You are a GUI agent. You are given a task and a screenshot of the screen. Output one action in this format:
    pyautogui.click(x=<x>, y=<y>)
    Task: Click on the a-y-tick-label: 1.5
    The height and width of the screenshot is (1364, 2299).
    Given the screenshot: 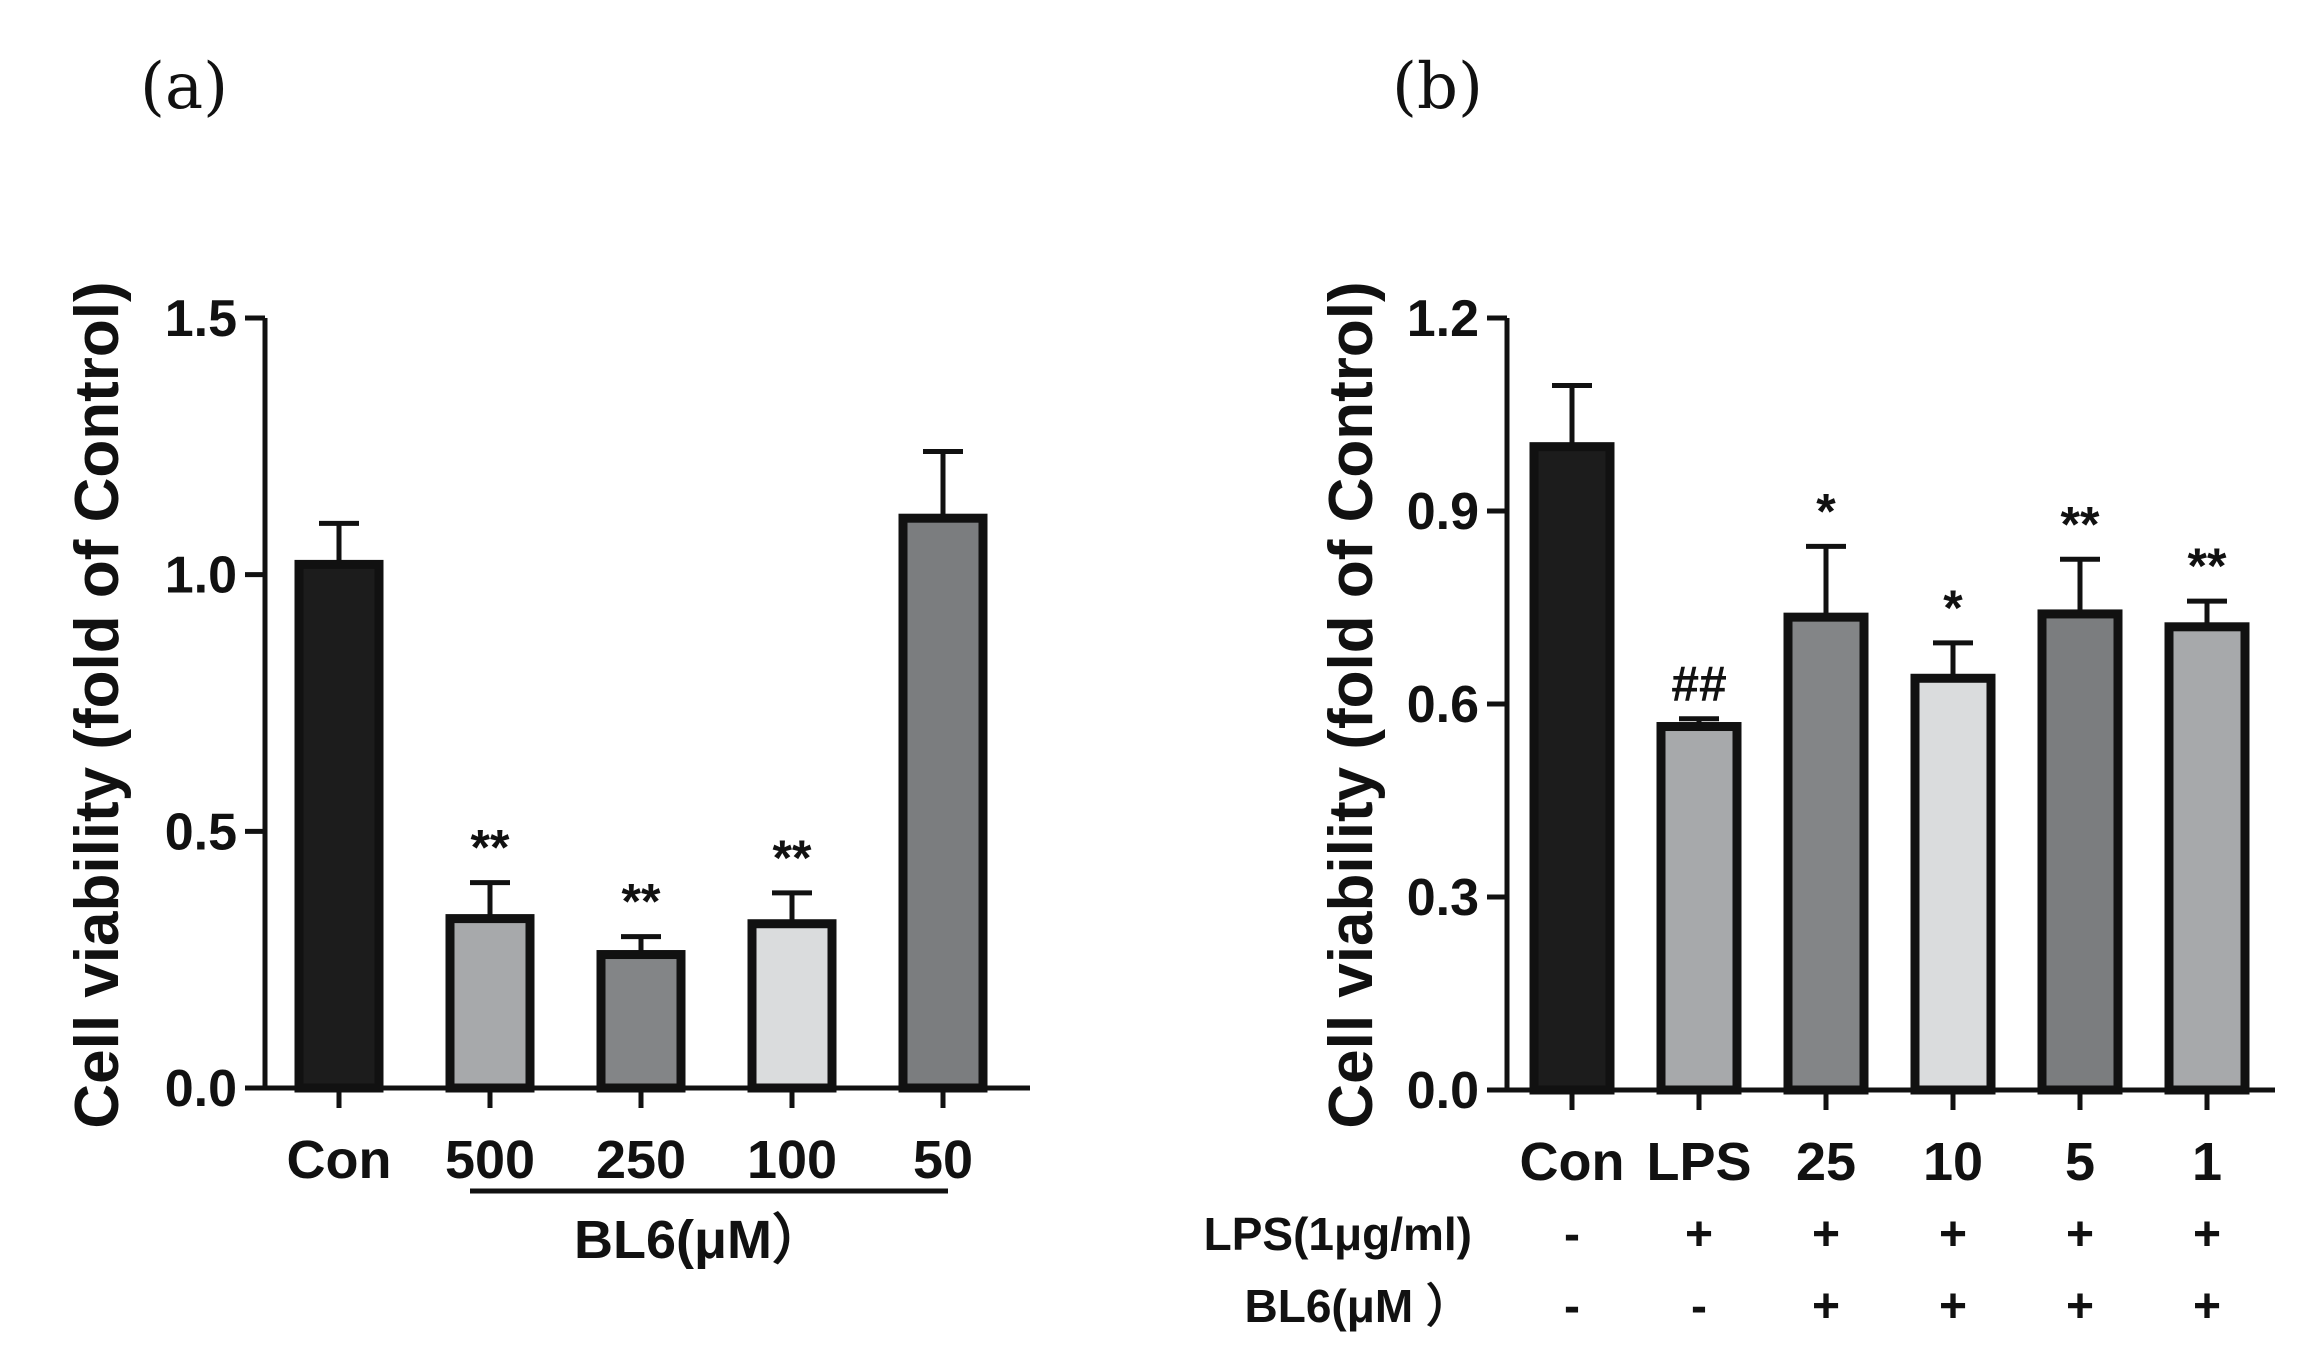 What is the action you would take?
    pyautogui.click(x=201, y=319)
    